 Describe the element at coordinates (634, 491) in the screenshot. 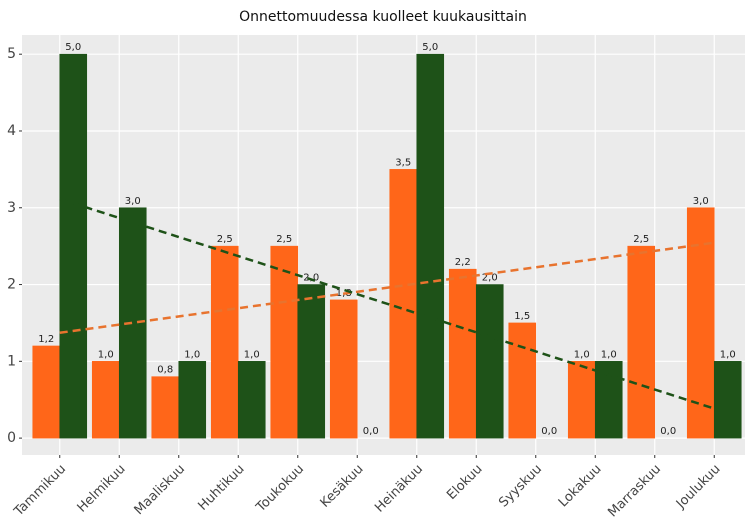

I see `x-tick-label: Marraskuu` at that location.